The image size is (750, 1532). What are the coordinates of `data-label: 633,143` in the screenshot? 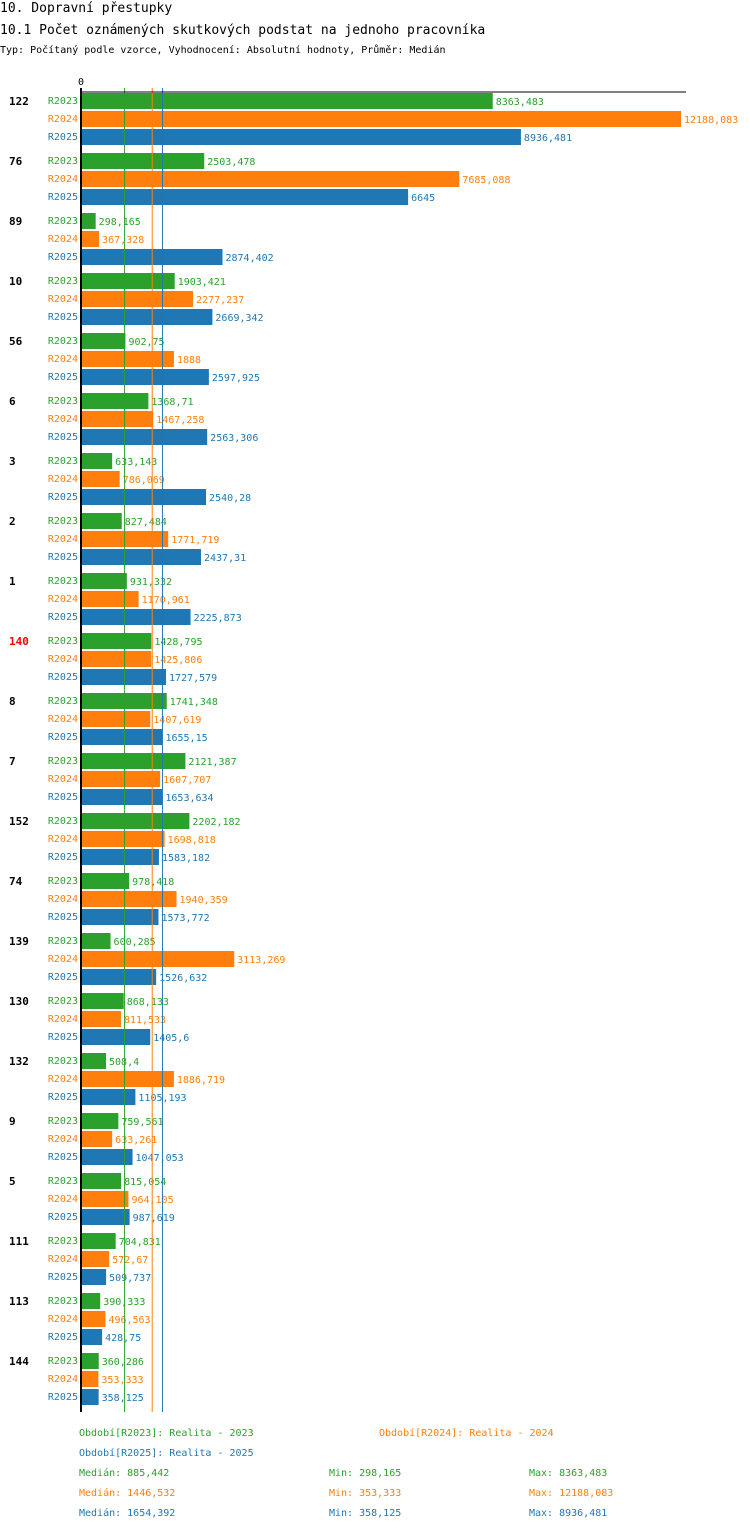 It's located at (136, 462).